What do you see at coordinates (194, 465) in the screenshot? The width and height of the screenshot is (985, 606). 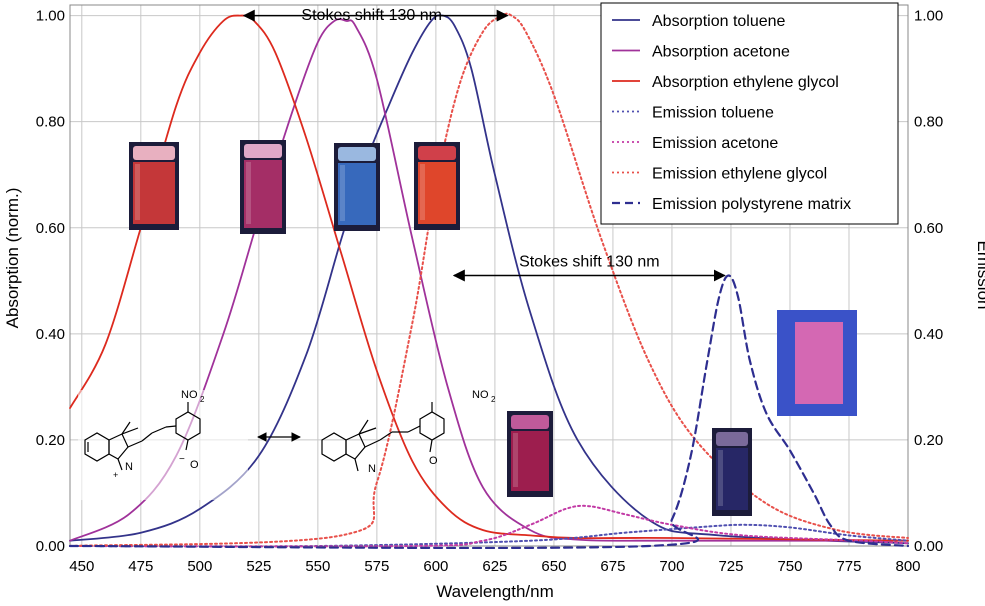 I see `left-o-label: O` at bounding box center [194, 465].